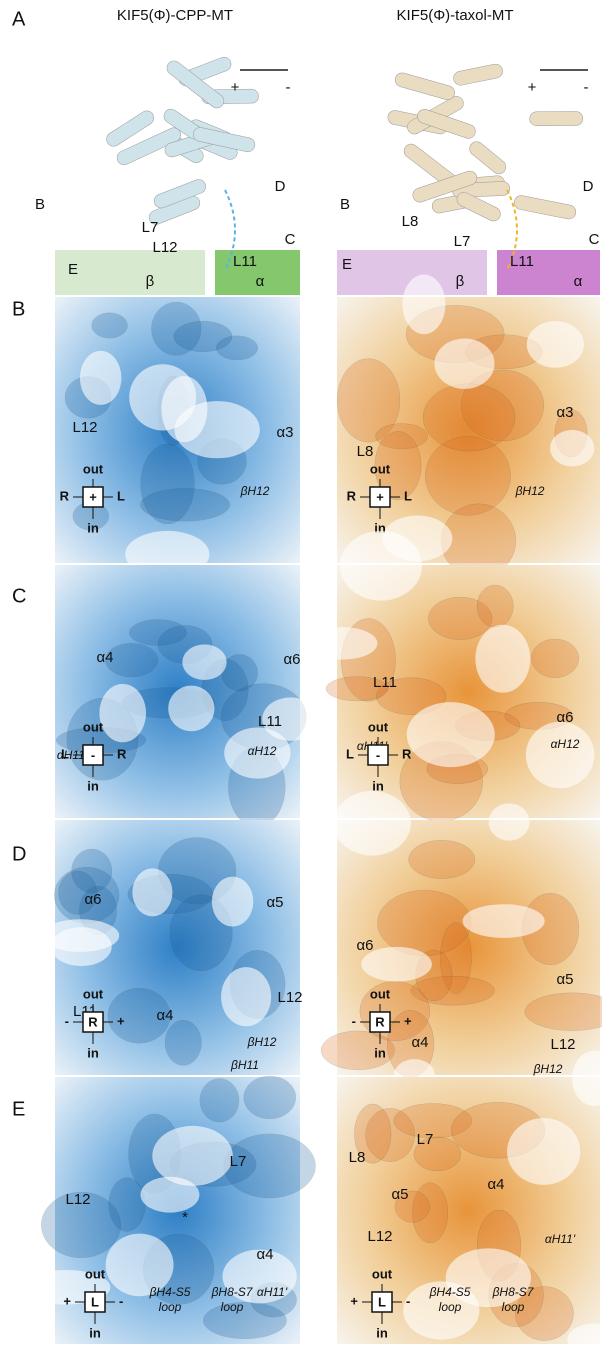  I want to click on panel-label: B, so click(18, 309).